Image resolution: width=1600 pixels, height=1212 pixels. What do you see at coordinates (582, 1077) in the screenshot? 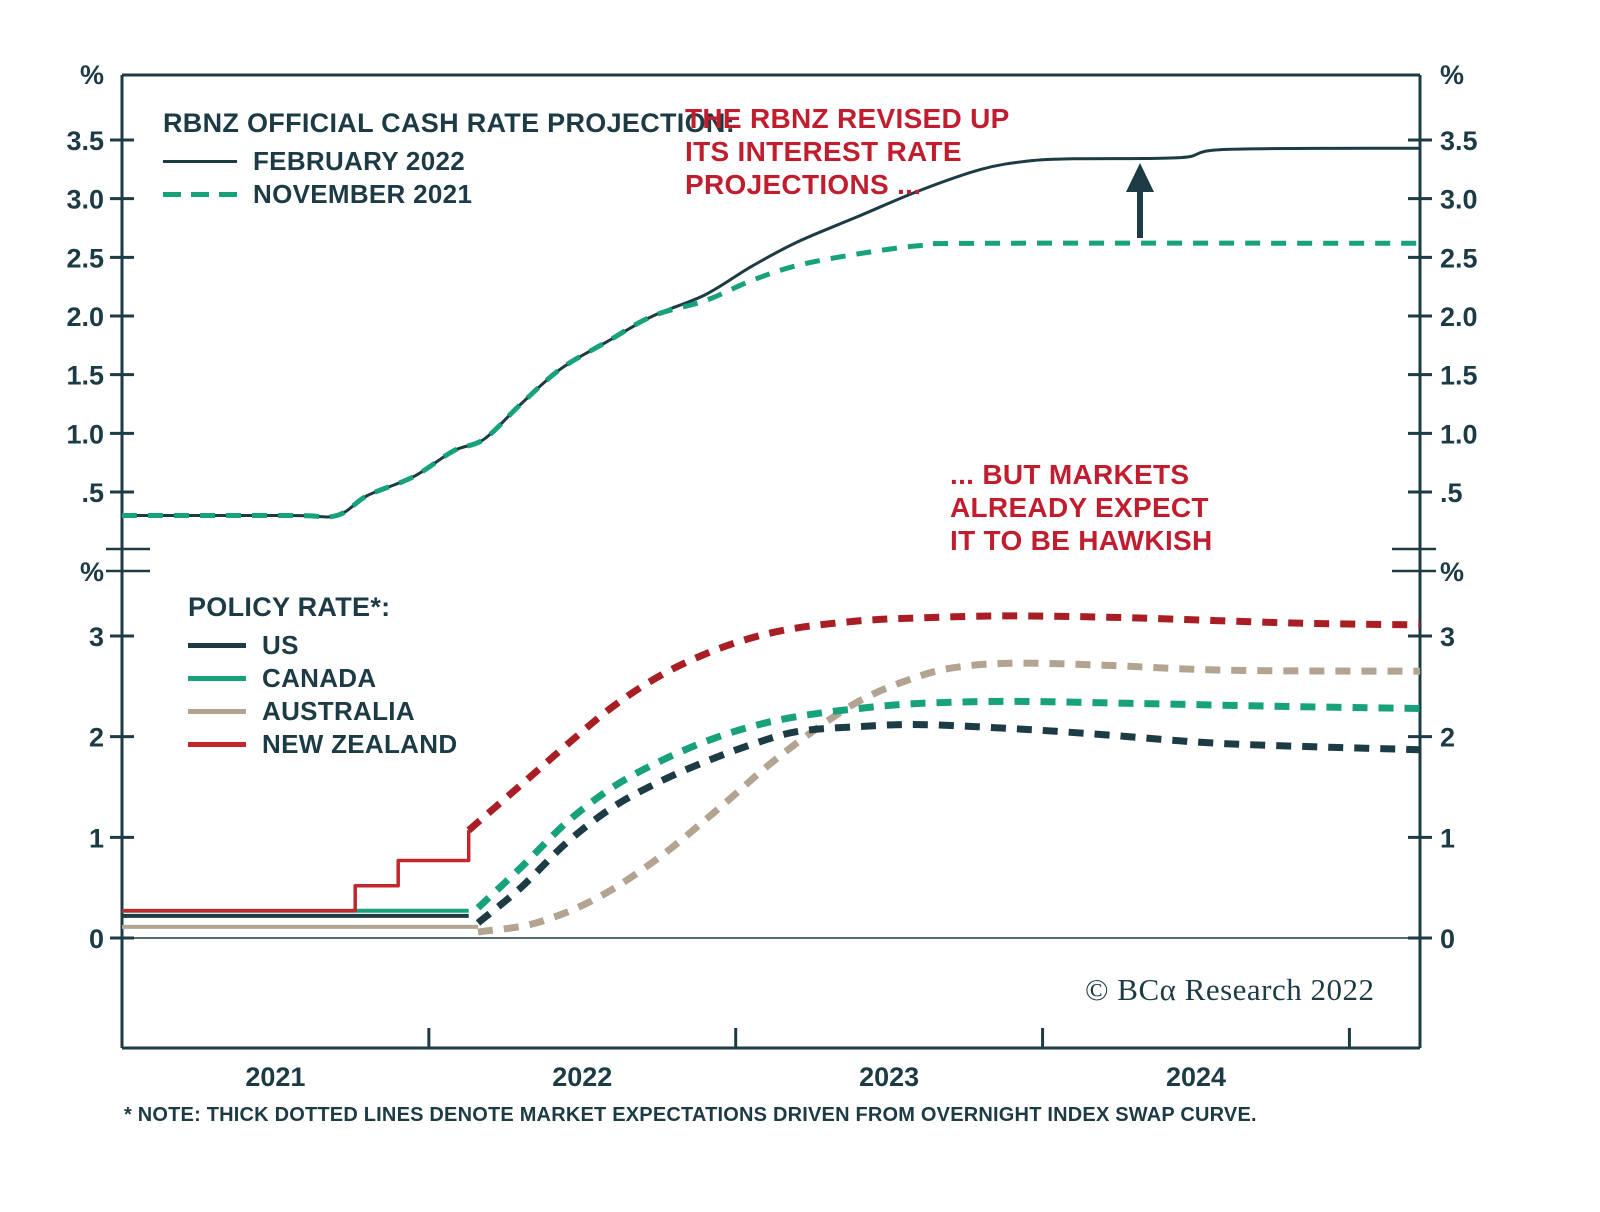
I see `axis-label: 2022` at bounding box center [582, 1077].